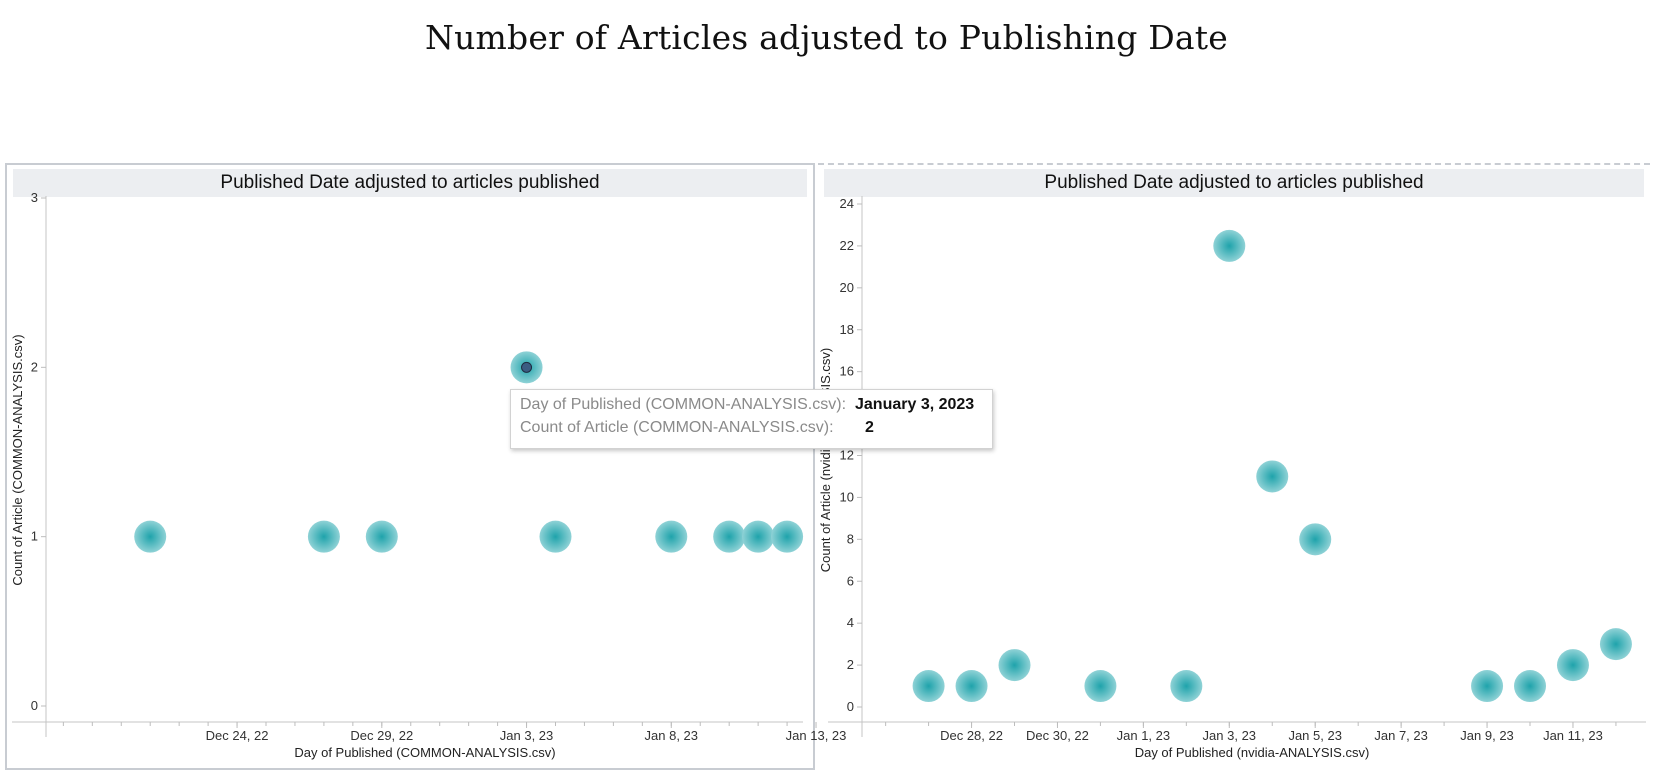 The width and height of the screenshot is (1653, 777). What do you see at coordinates (672, 735) in the screenshot?
I see `x-tick-label-common: Jan 8, 23` at bounding box center [672, 735].